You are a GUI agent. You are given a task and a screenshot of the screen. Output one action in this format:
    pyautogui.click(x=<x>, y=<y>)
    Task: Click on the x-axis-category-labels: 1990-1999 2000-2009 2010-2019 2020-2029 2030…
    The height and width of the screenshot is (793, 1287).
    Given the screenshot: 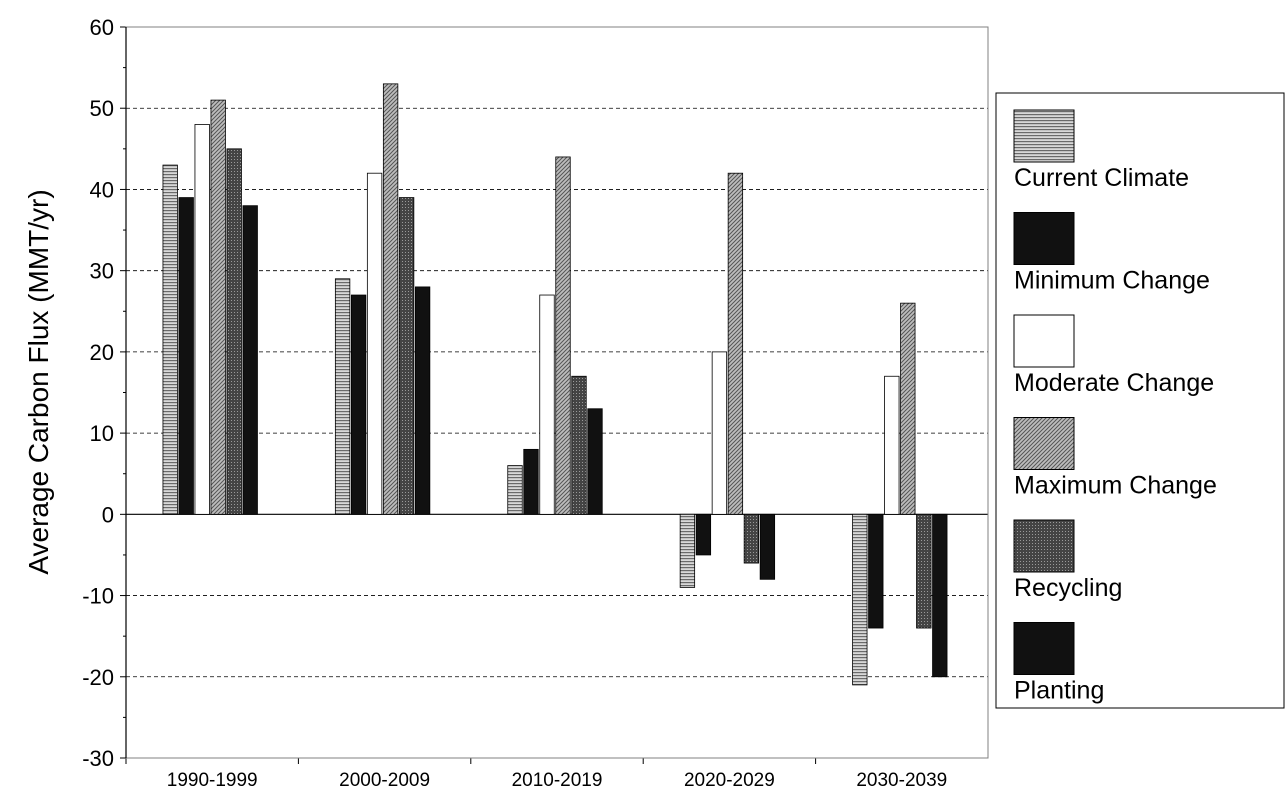 What is the action you would take?
    pyautogui.click(x=536, y=774)
    